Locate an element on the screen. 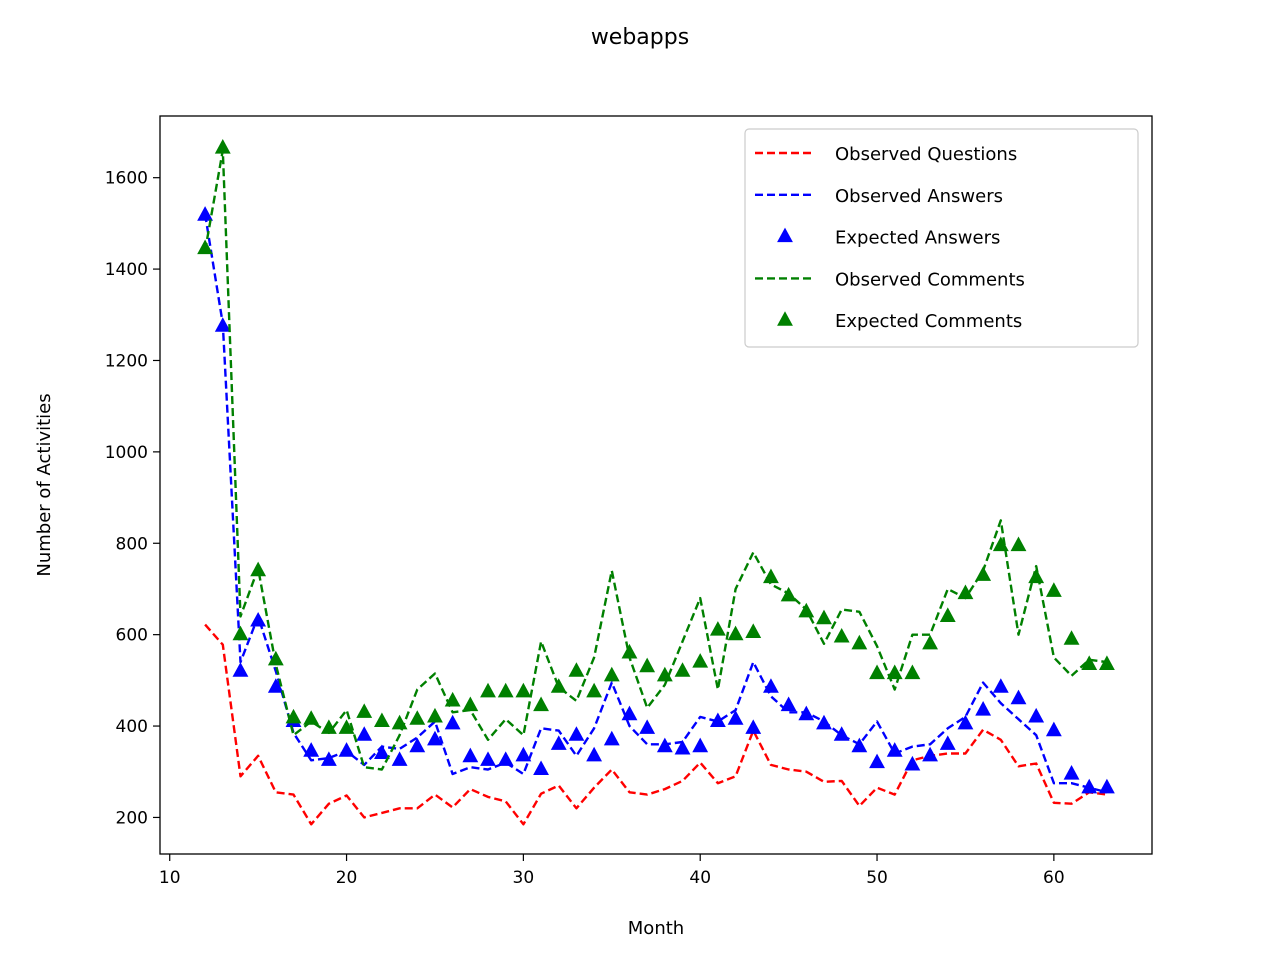  legend-box is located at coordinates (941, 238).